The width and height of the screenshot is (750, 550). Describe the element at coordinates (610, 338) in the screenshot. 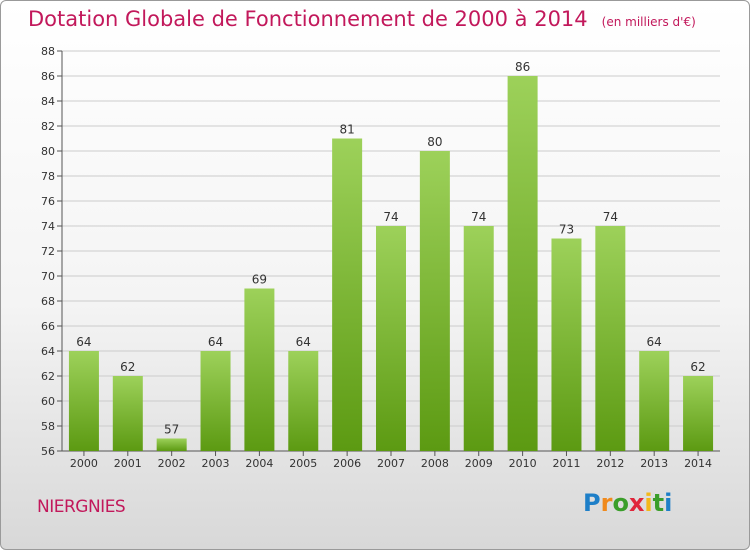

I see `bar-2012` at that location.